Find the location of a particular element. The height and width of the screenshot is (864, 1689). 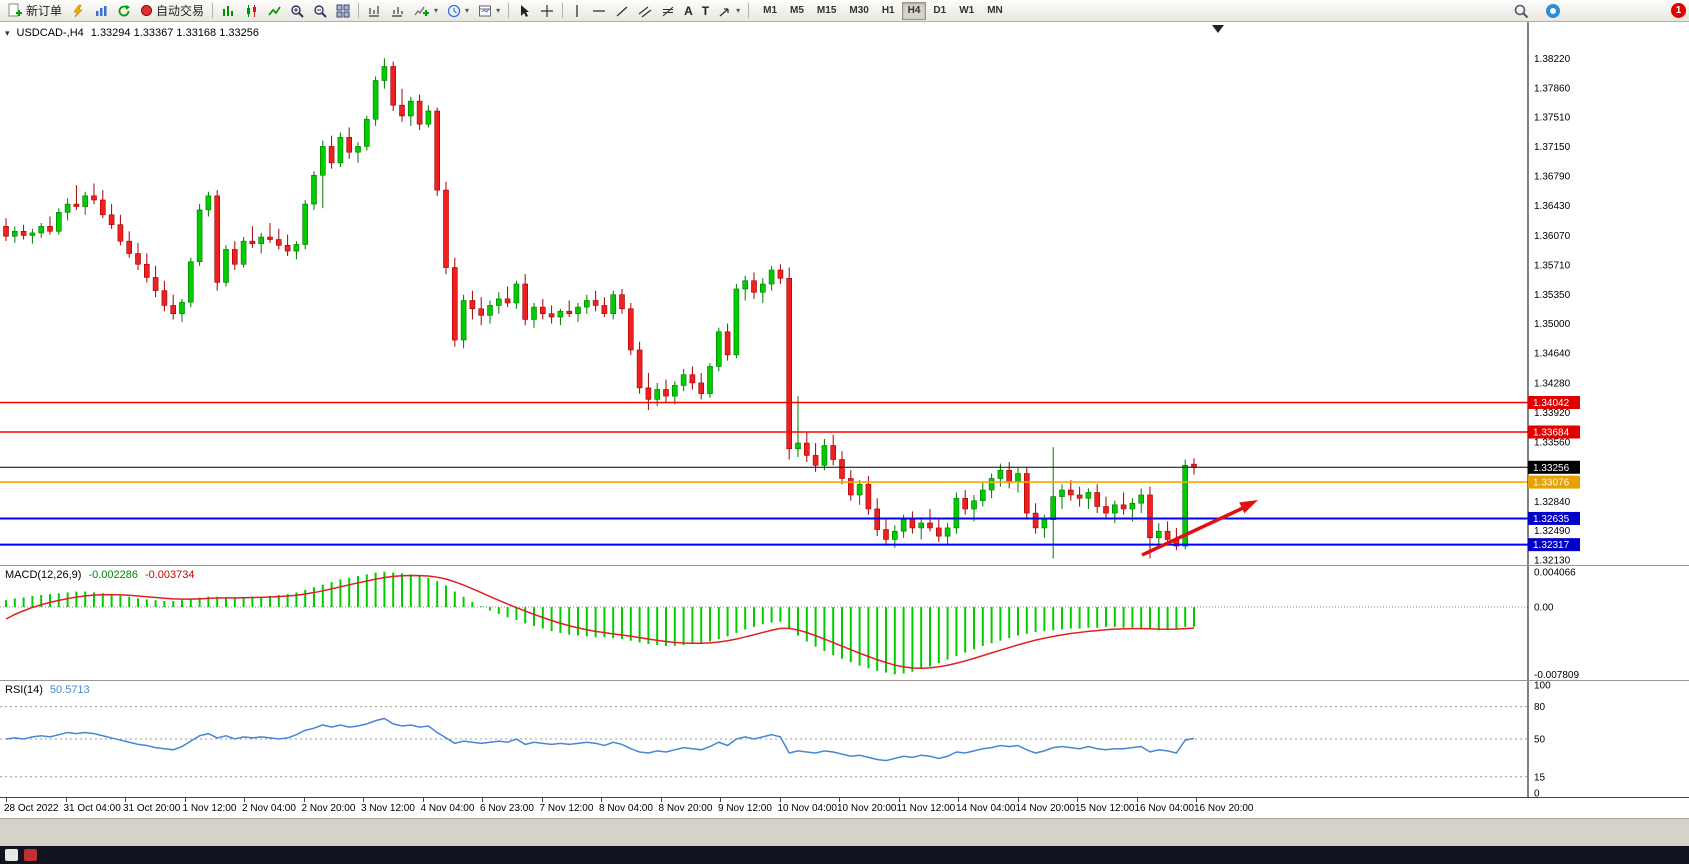

timeframe-m1-button: M1 is located at coordinates (770, 10).